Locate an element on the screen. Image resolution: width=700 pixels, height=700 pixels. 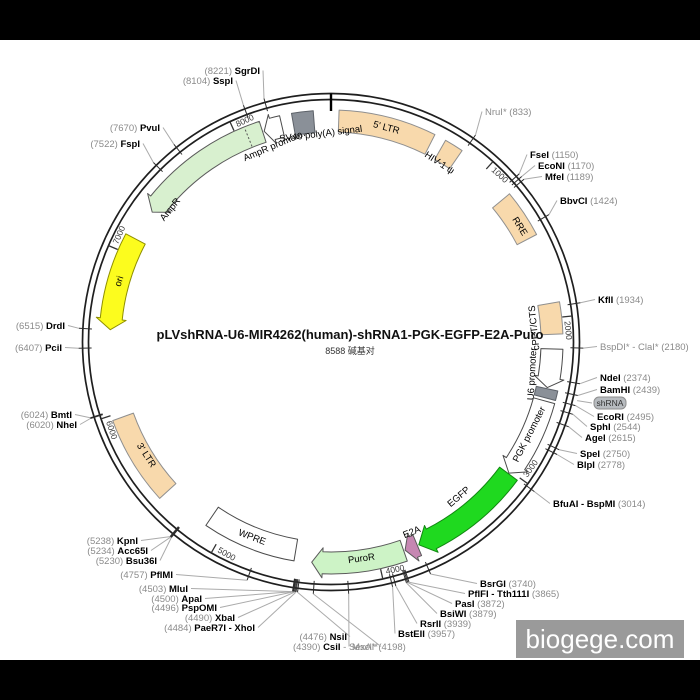
site-leader-BstEII is located at coordinates (394, 610).